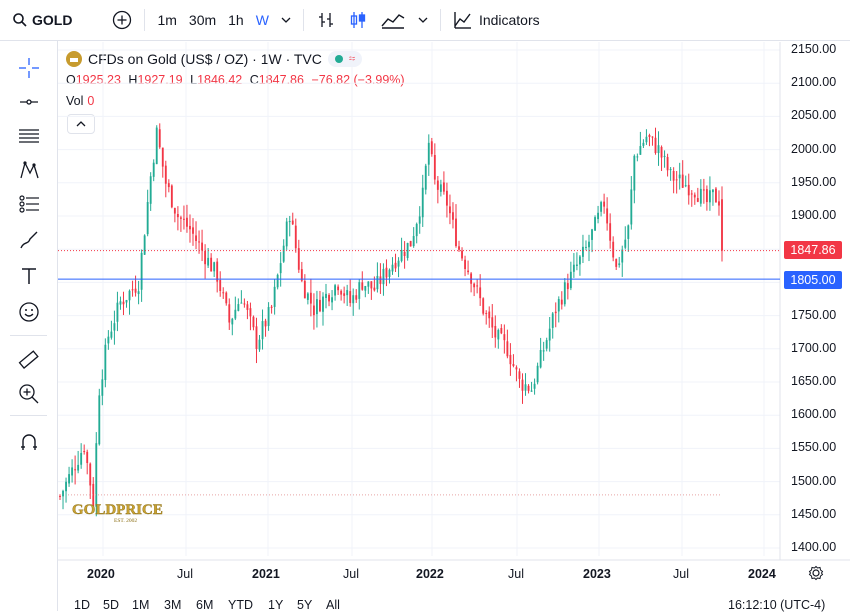  Describe the element at coordinates (81, 124) in the screenshot. I see `collapse-legend-button` at that location.